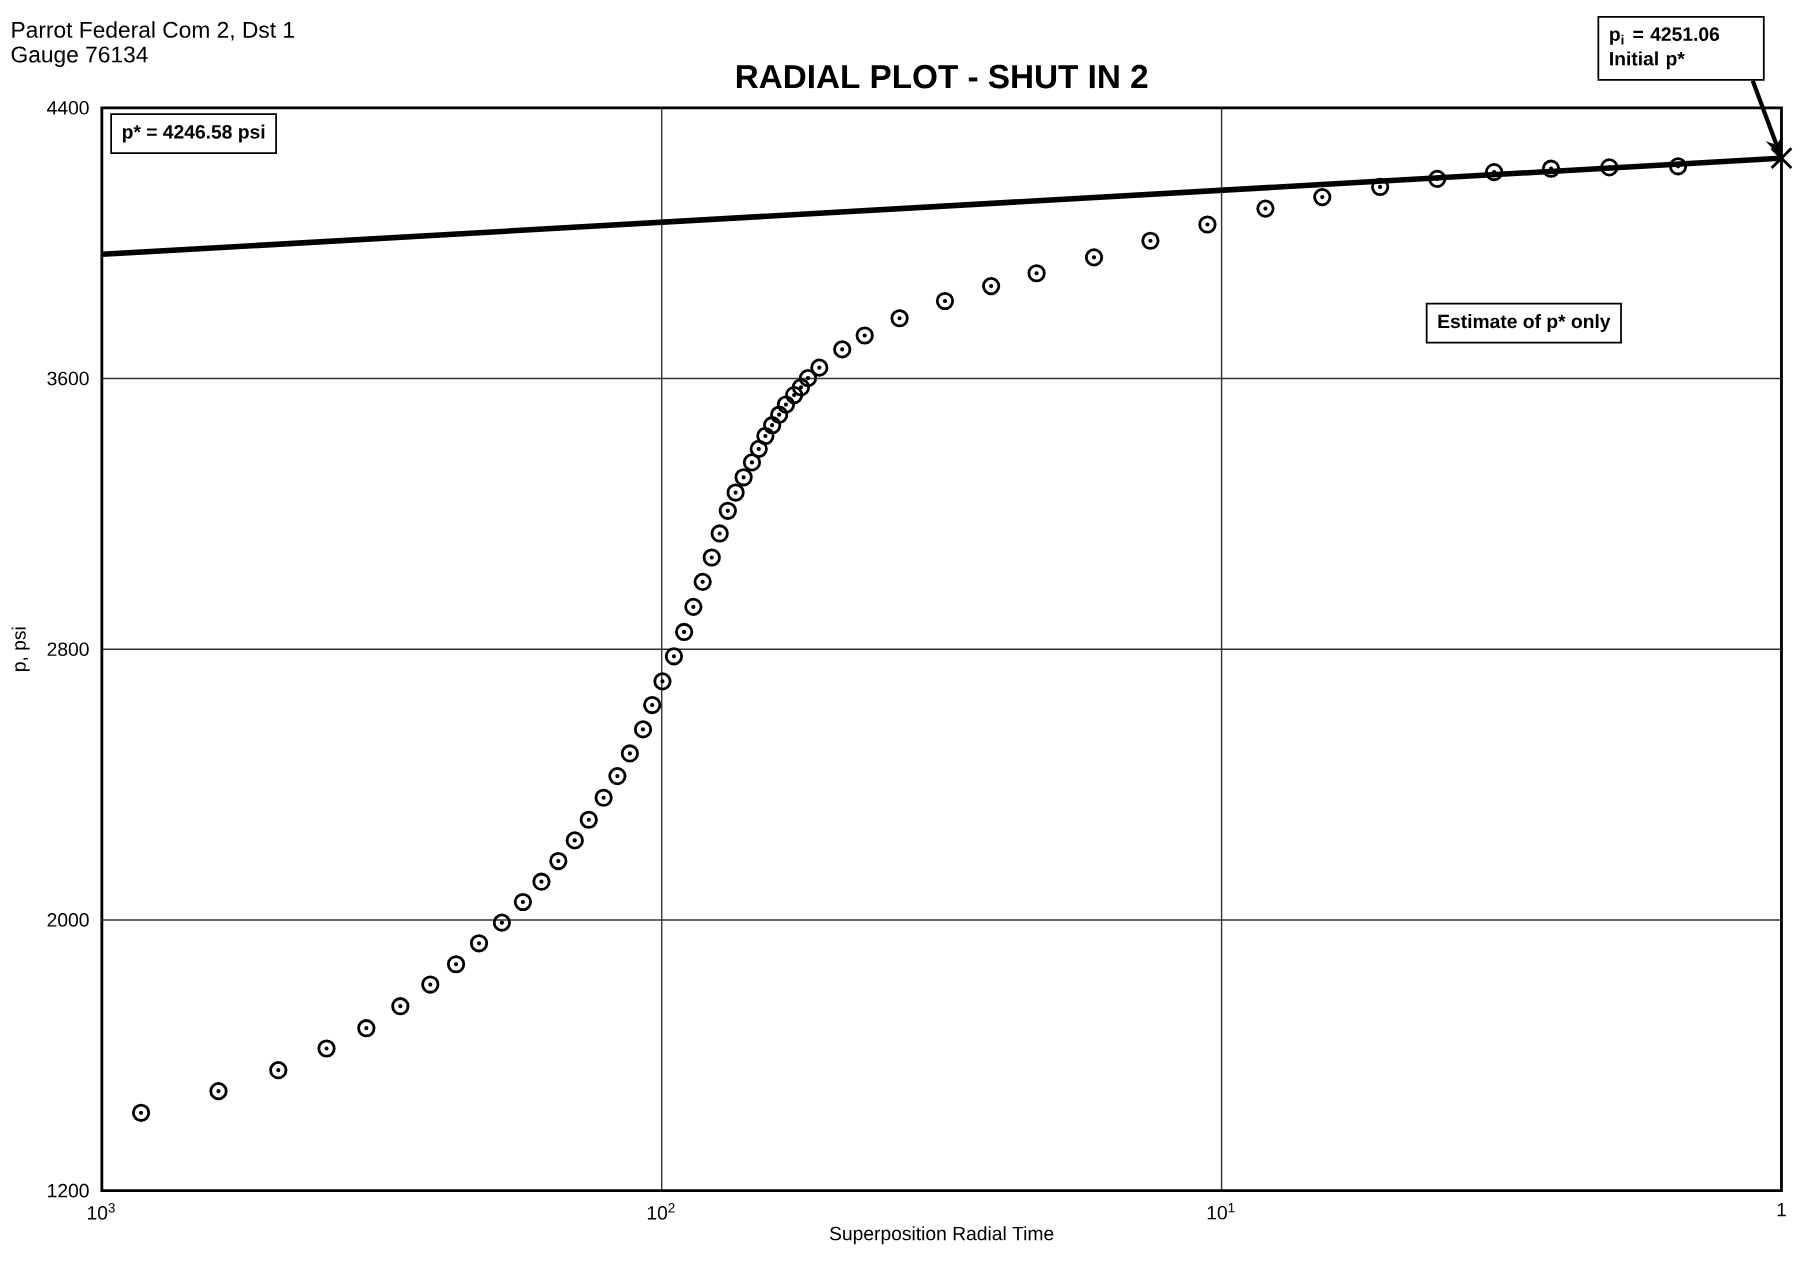 The height and width of the screenshot is (1266, 1802). What do you see at coordinates (941, 1235) in the screenshot?
I see `x-axis-title: Superposition Radial Time` at bounding box center [941, 1235].